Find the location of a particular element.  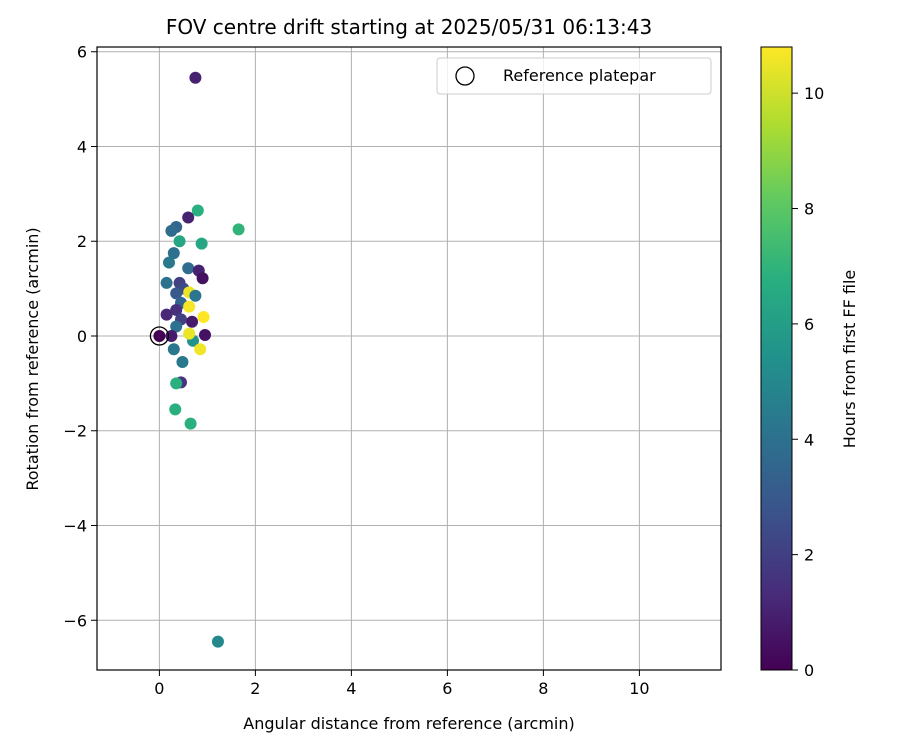

legend: Reference platepar is located at coordinates (574, 76).